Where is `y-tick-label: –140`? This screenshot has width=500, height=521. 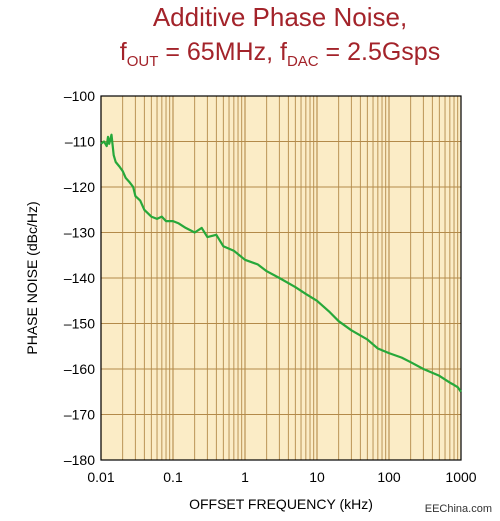
y-tick-label: –140 is located at coordinates (79, 278).